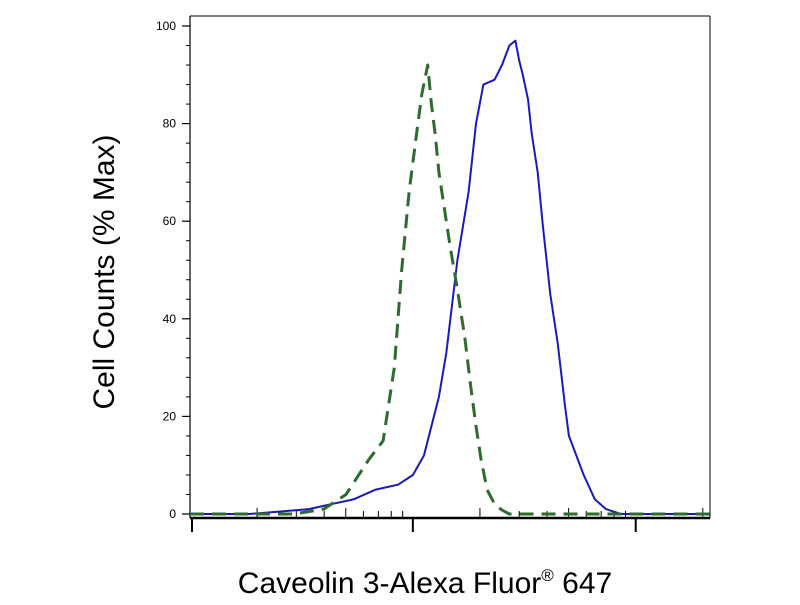 The image size is (800, 605). What do you see at coordinates (170, 416) in the screenshot?
I see `y-tick-label: 20` at bounding box center [170, 416].